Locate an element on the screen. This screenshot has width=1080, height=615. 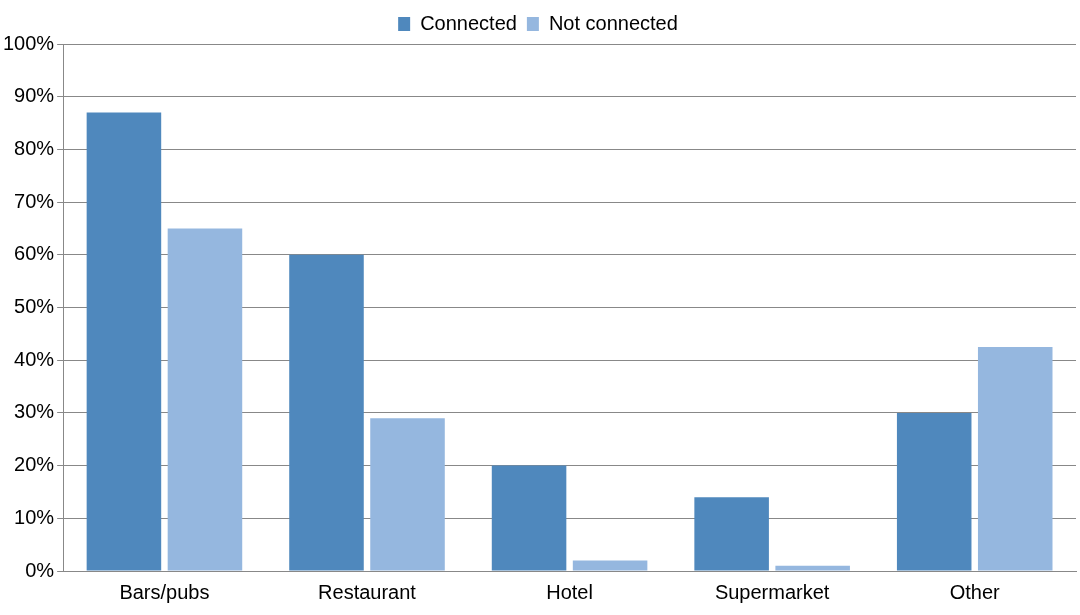
x-tick-label: Hotel is located at coordinates (569, 591).